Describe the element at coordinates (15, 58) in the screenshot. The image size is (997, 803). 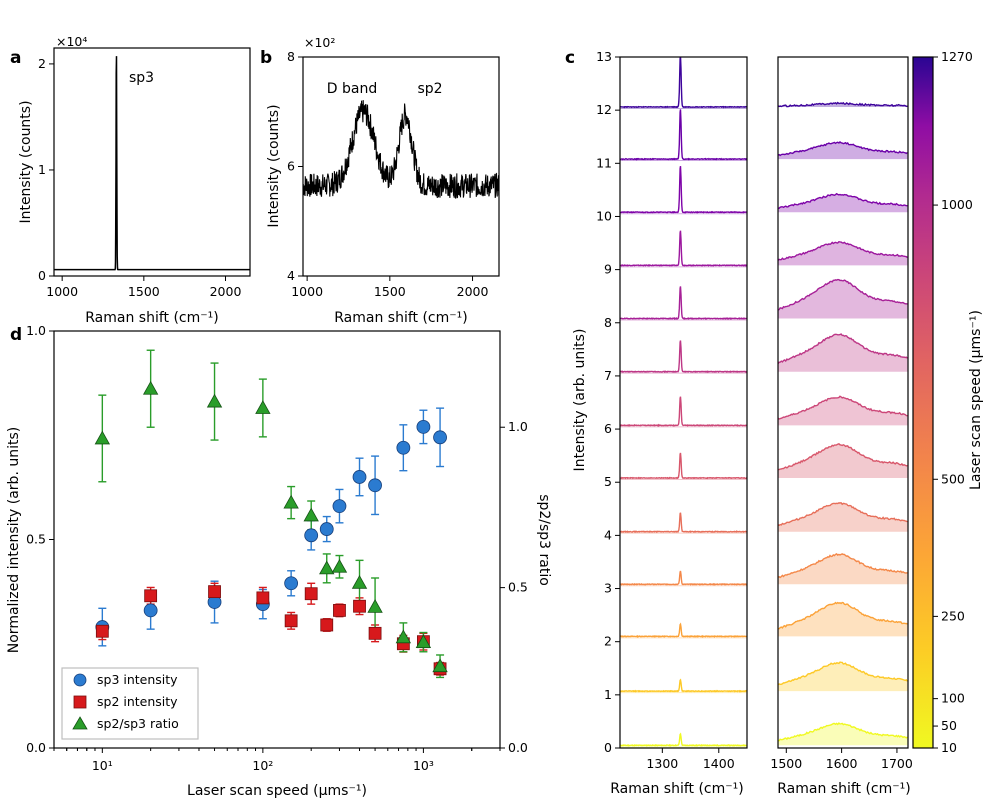
I see `panel-label-a: a` at that location.